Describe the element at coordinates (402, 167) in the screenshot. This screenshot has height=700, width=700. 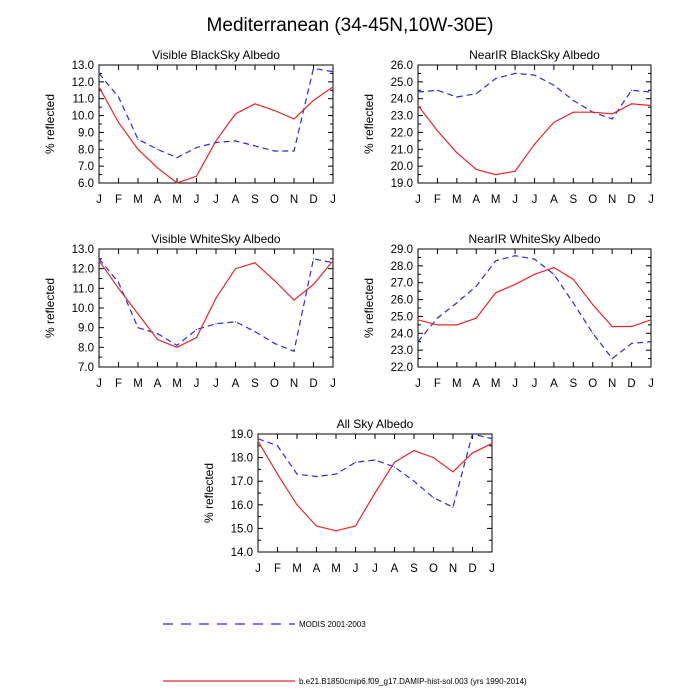
I see `y-tick-label: 20.0` at that location.